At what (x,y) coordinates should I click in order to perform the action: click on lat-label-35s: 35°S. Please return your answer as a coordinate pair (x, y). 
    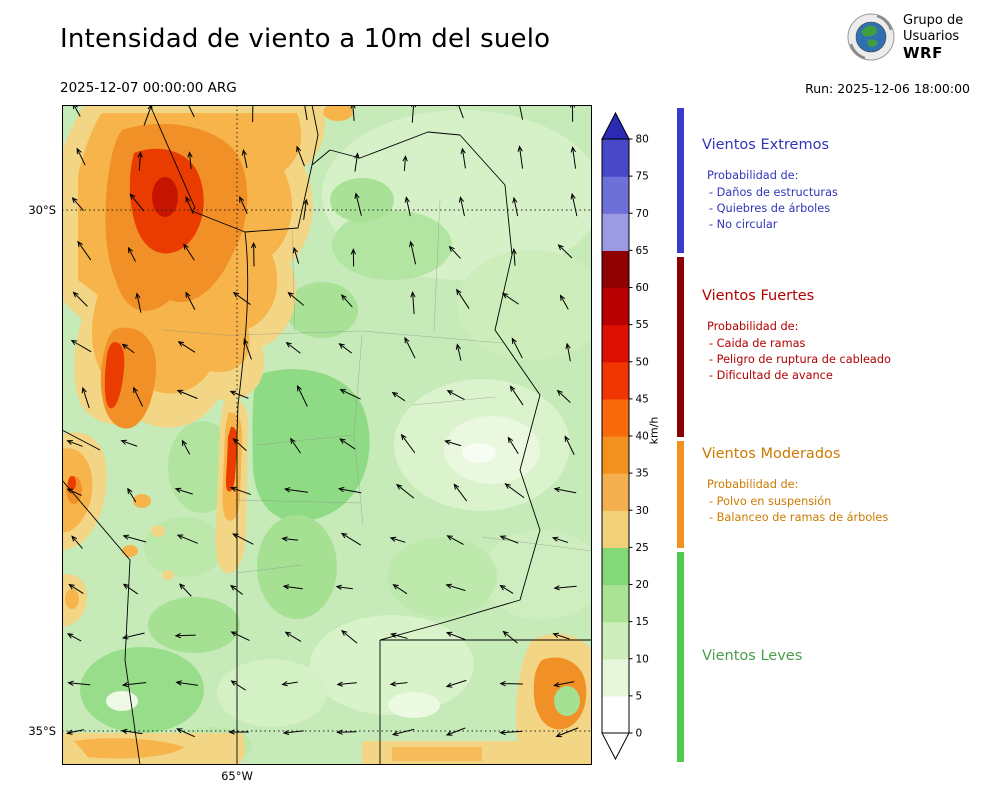
    Looking at the image, I should click on (42, 731).